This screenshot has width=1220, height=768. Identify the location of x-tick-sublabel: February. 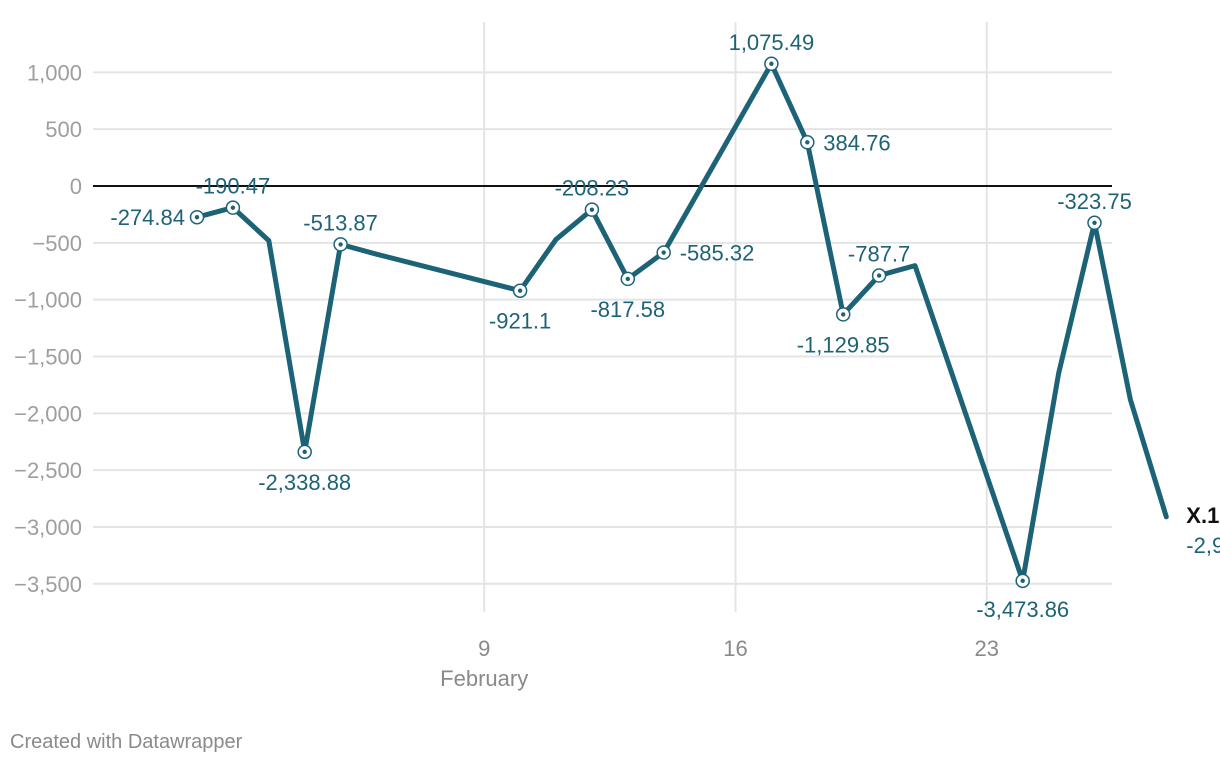
(484, 678).